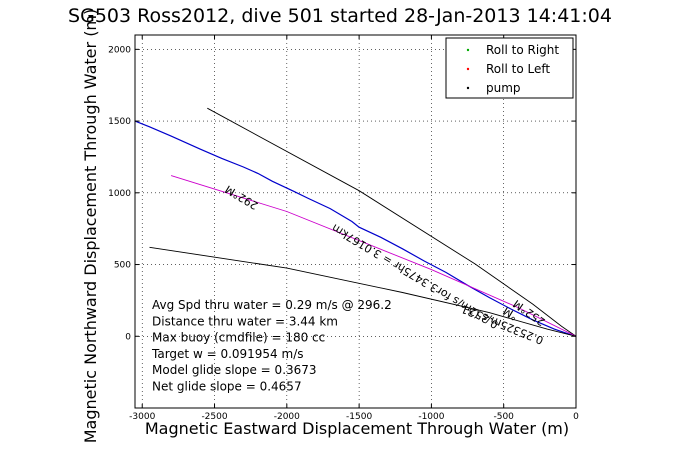  What do you see at coordinates (503, 88) in the screenshot?
I see `legend-label: pump` at bounding box center [503, 88].